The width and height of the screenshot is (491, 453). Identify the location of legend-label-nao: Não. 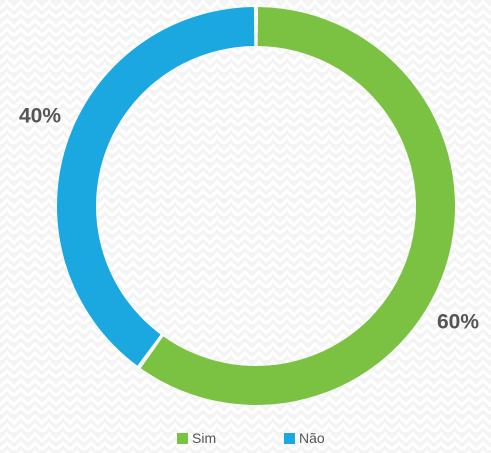
(312, 438).